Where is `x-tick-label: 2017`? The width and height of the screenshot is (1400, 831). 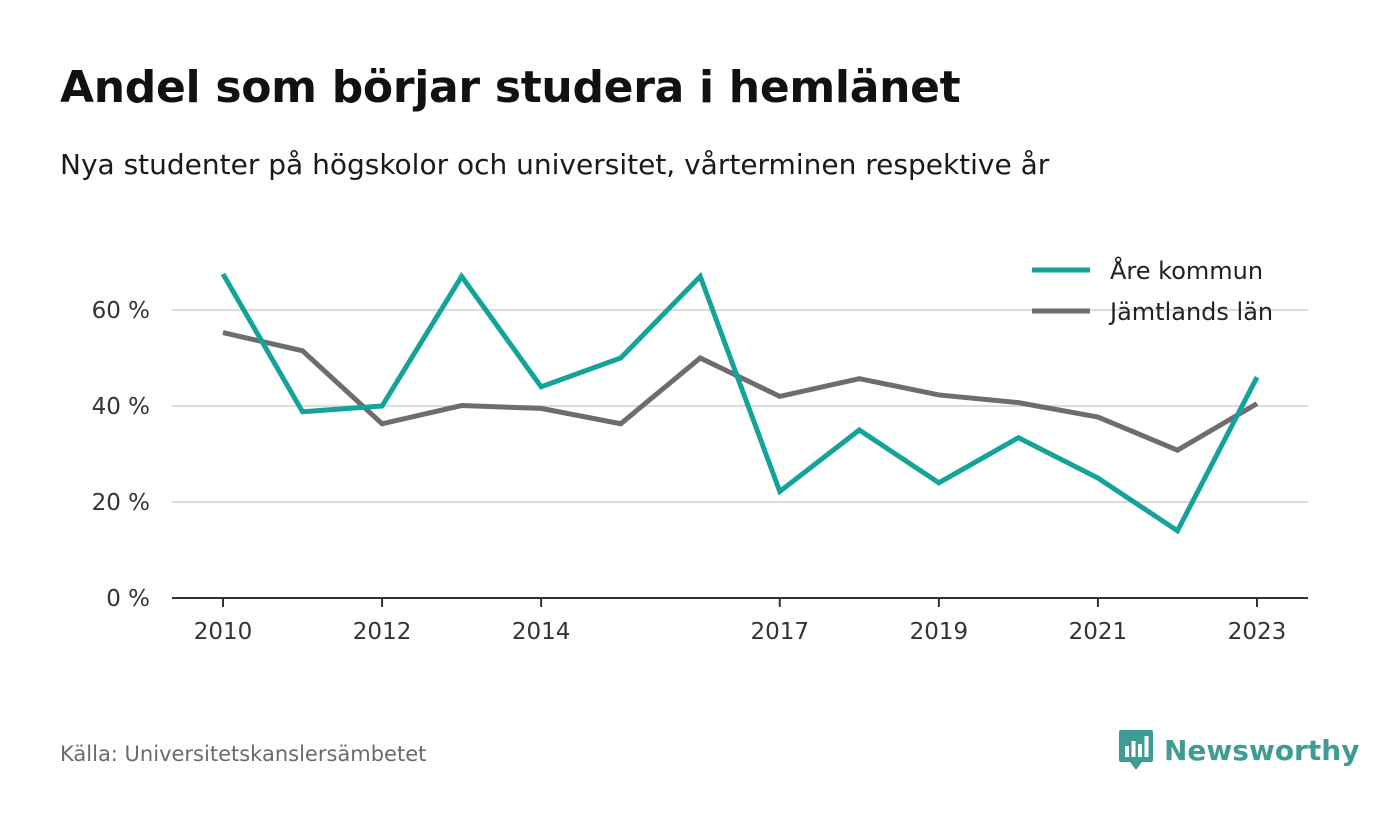 x-tick-label: 2017 is located at coordinates (779, 632).